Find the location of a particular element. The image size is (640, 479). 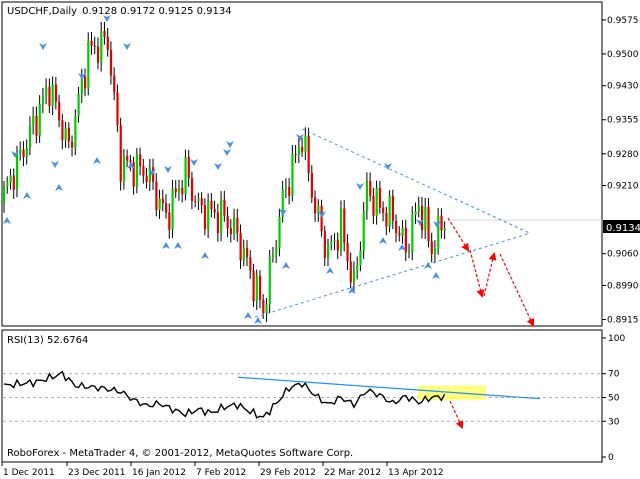

time-tick-label-0: 1 Dec 2011 is located at coordinates (29, 473).